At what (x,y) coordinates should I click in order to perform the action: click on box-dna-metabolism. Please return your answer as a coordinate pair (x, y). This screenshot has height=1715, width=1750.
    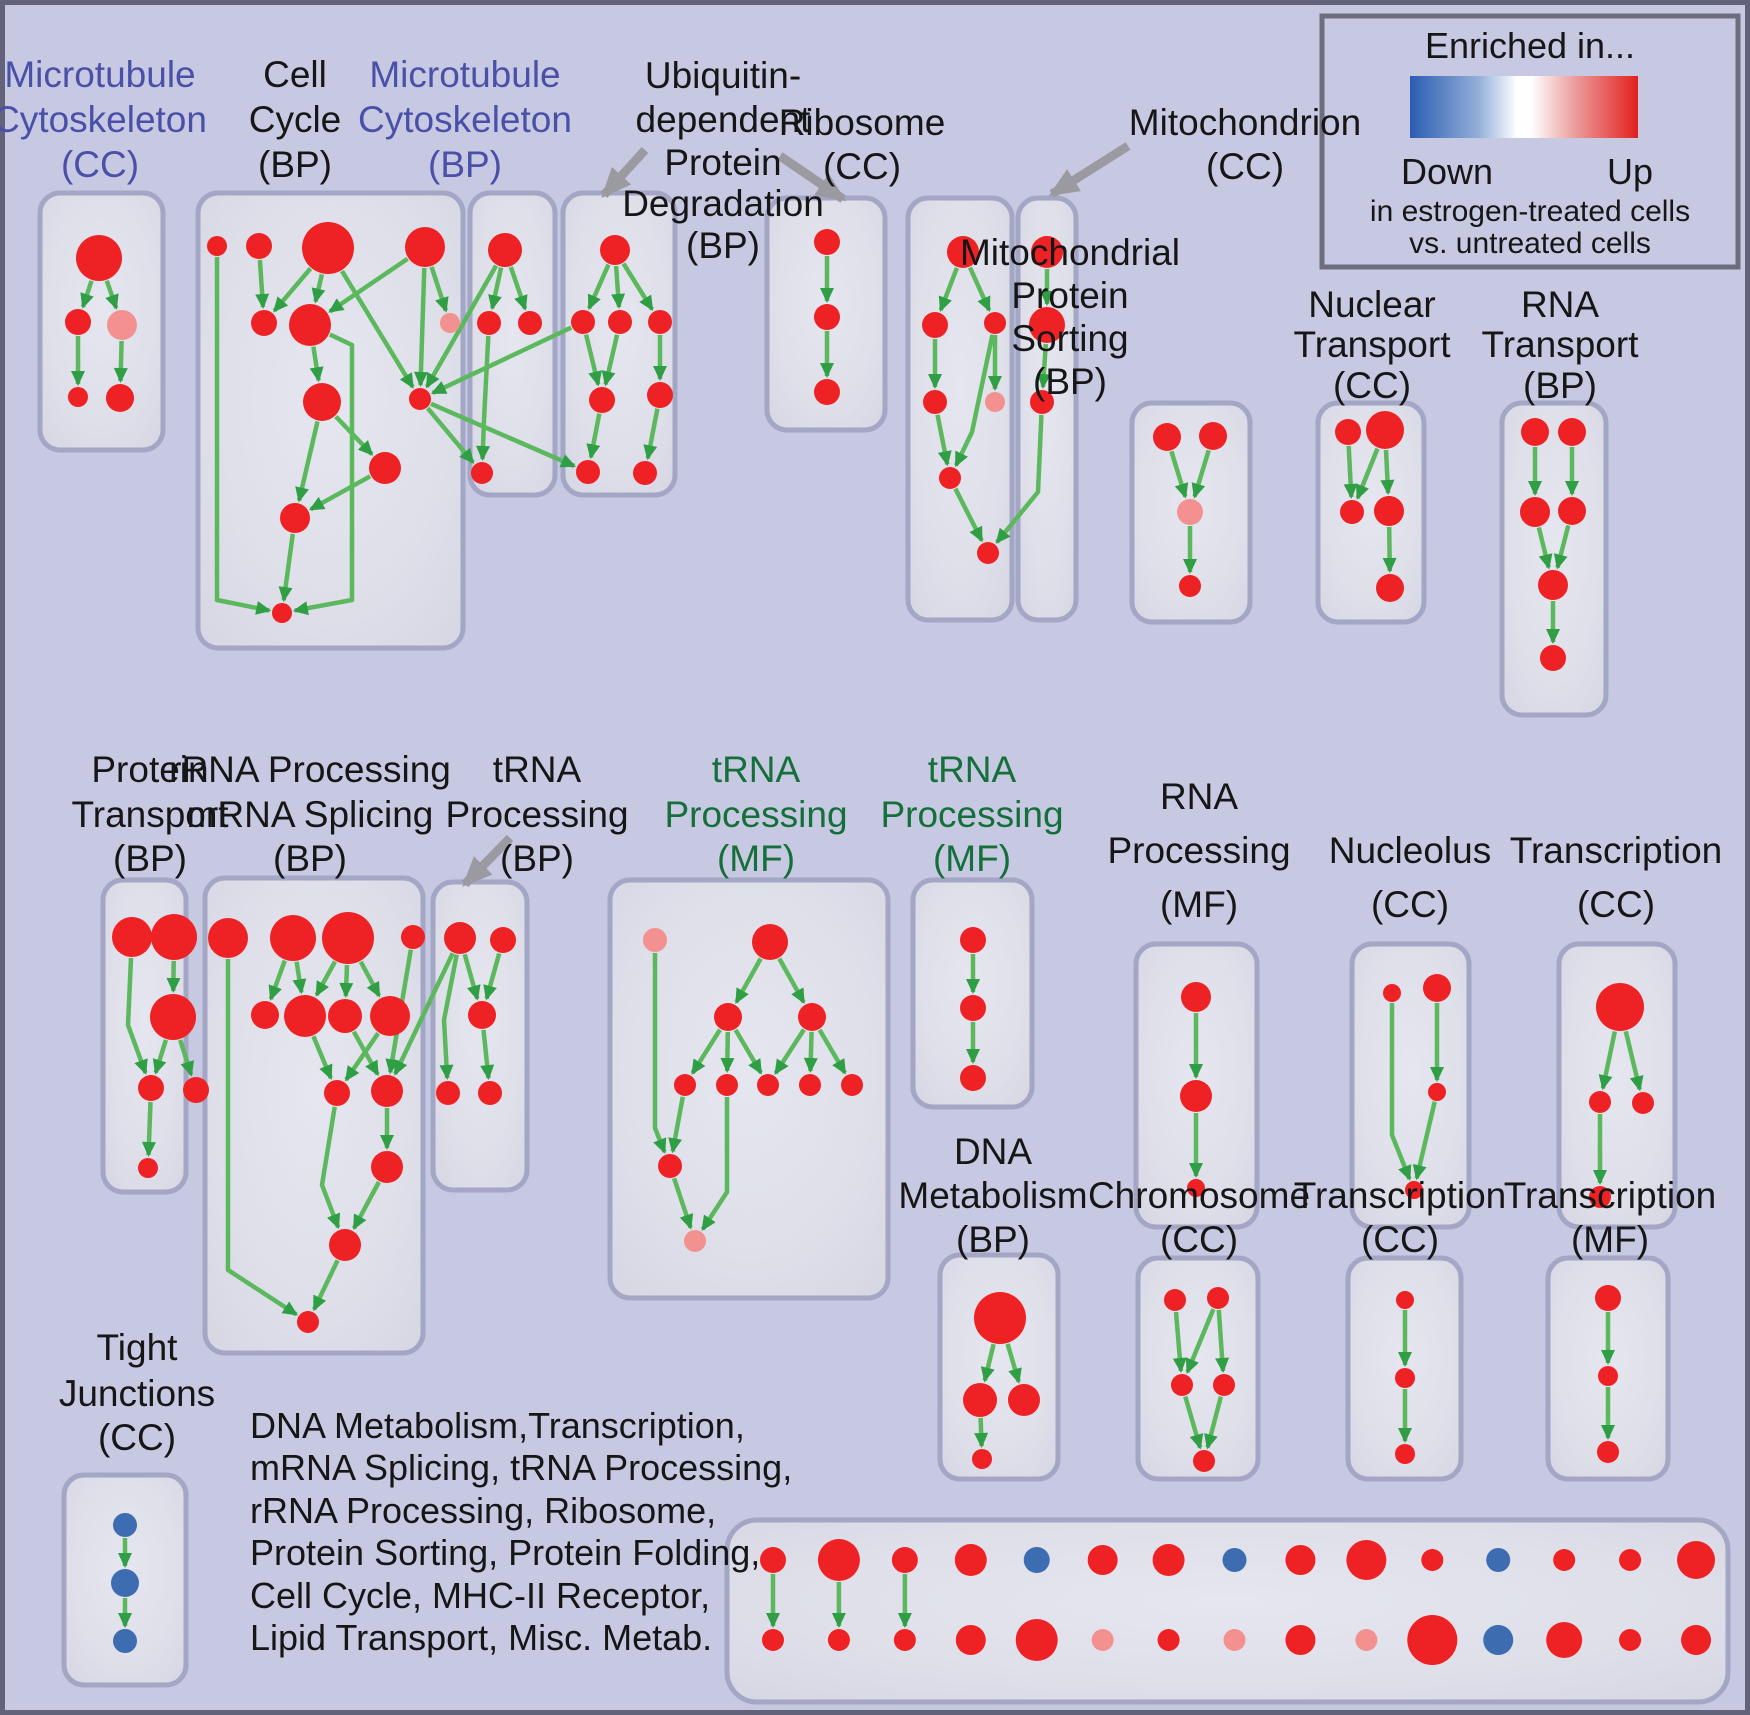
    Looking at the image, I should click on (999, 1367).